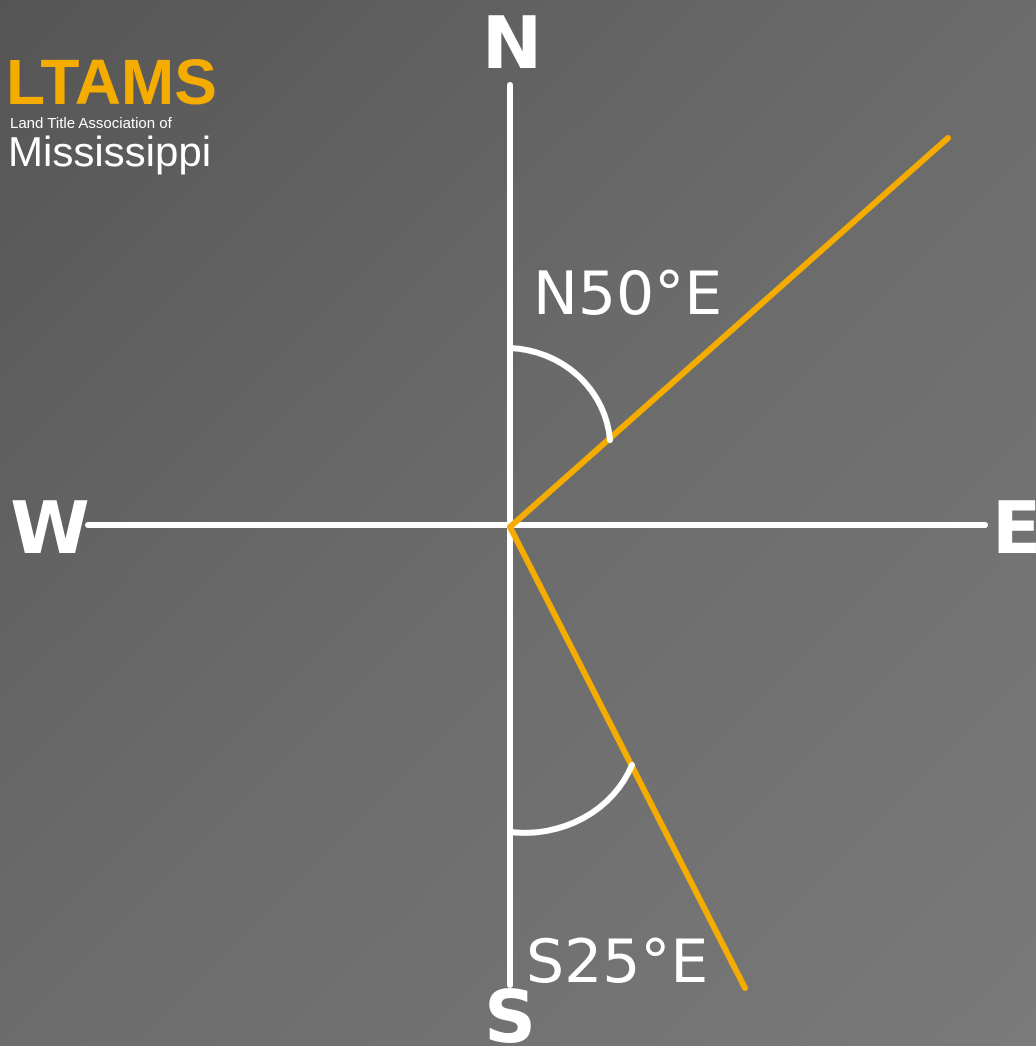  Describe the element at coordinates (512, 43) in the screenshot. I see `north-label: N` at that location.